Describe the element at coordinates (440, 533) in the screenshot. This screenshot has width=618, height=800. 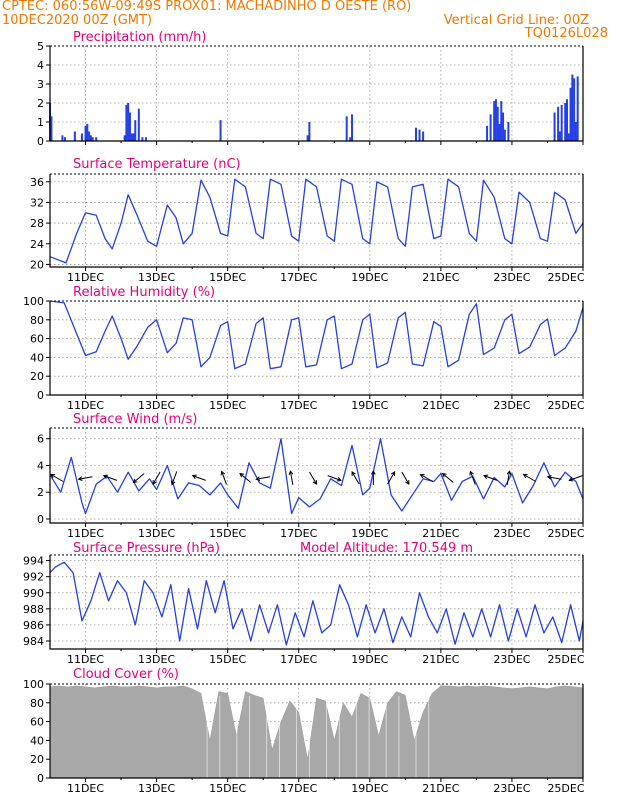
I see `panel-wind-xtick-label: 21DEC` at that location.